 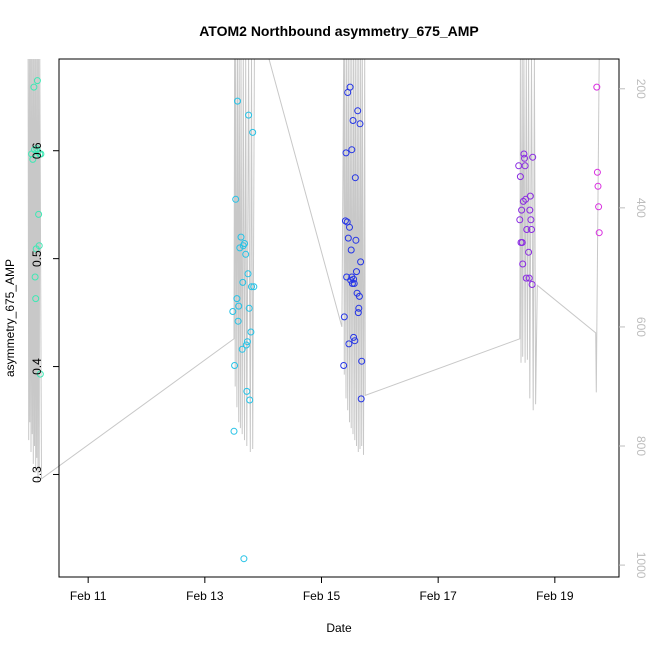 What do you see at coordinates (641, 208) in the screenshot?
I see `y2-tick-label: 400` at bounding box center [641, 208].